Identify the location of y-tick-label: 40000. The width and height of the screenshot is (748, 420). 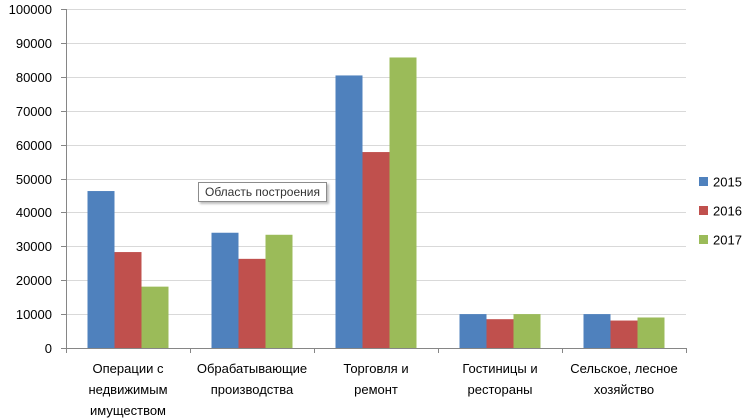
(34, 212).